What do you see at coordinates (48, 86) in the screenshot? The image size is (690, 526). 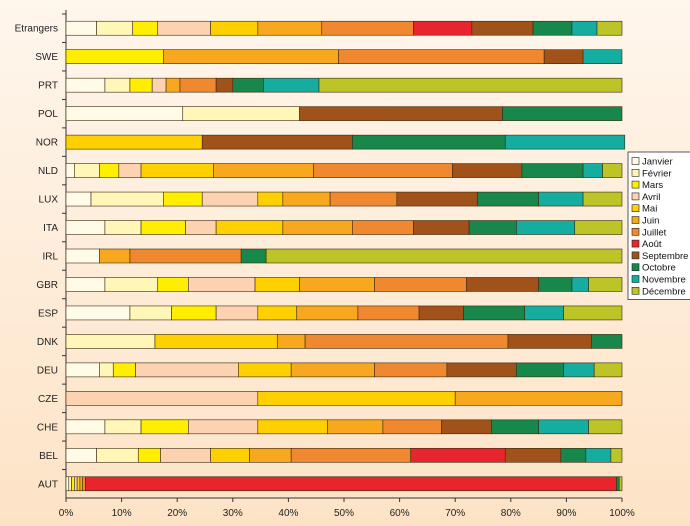 I see `category-label: PRT` at bounding box center [48, 86].